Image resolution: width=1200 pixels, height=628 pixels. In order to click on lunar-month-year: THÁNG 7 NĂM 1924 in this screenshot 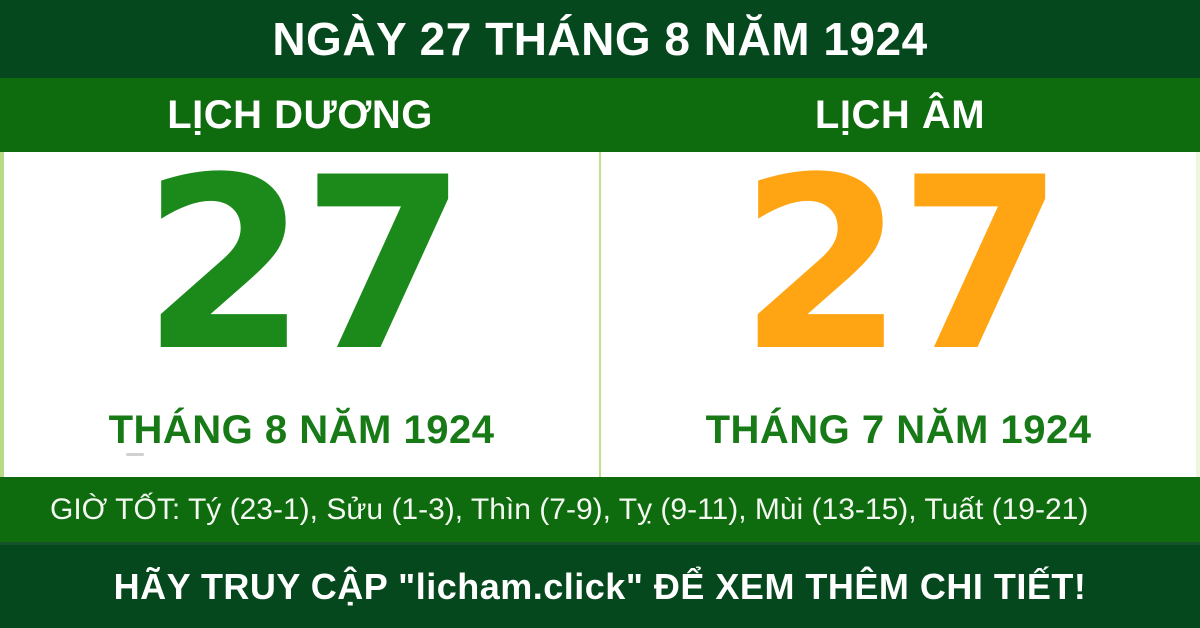, I will do `click(898, 430)`.